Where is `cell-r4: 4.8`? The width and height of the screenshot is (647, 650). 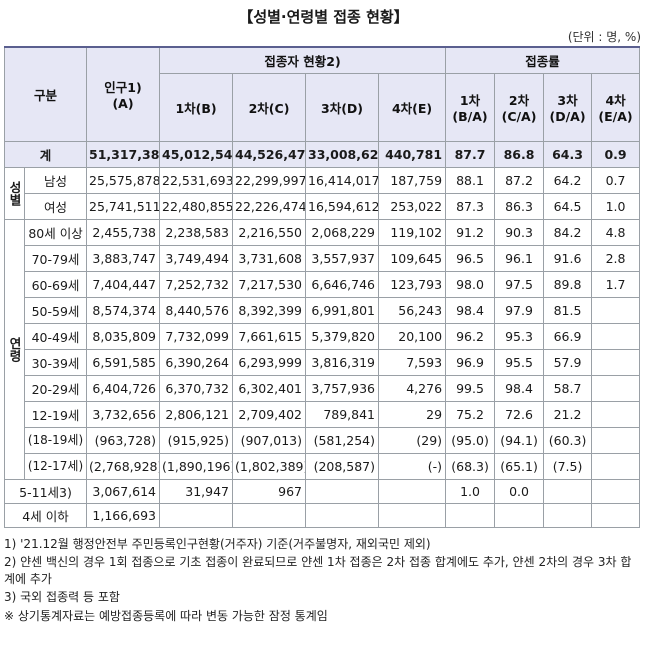
cell-r4: 4.8 is located at coordinates (616, 232).